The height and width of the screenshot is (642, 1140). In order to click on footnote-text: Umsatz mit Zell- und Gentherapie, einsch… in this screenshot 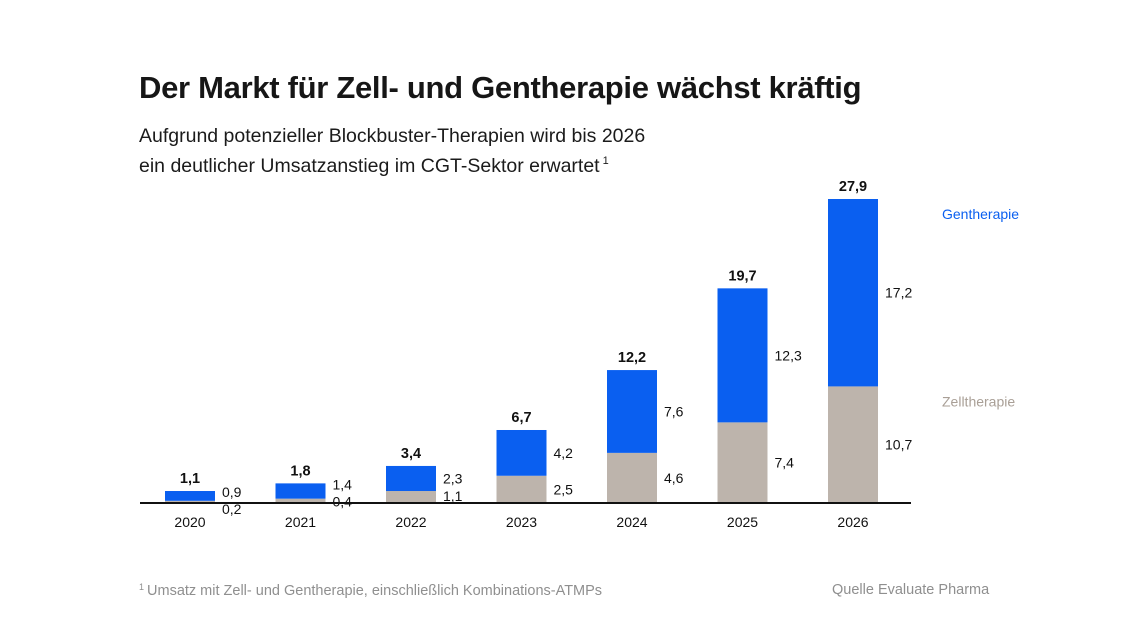, I will do `click(375, 591)`.